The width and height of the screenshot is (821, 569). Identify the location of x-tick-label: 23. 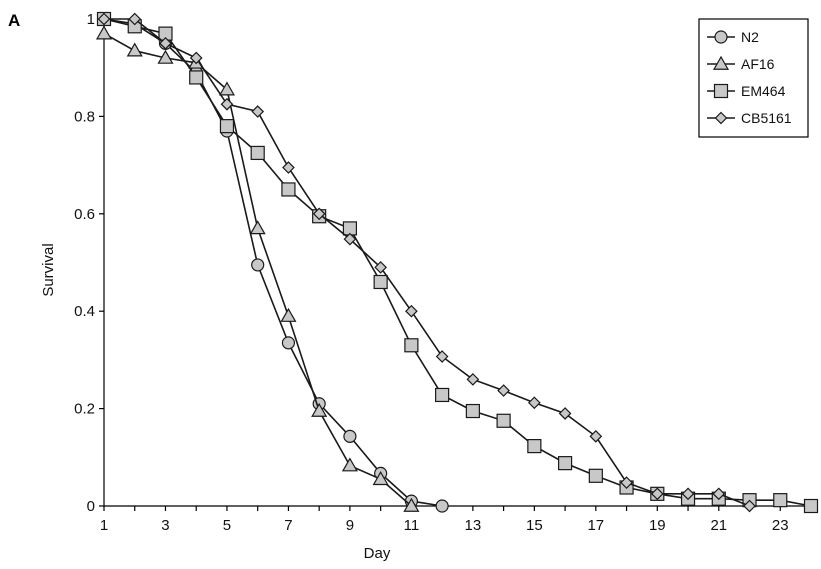
(780, 525).